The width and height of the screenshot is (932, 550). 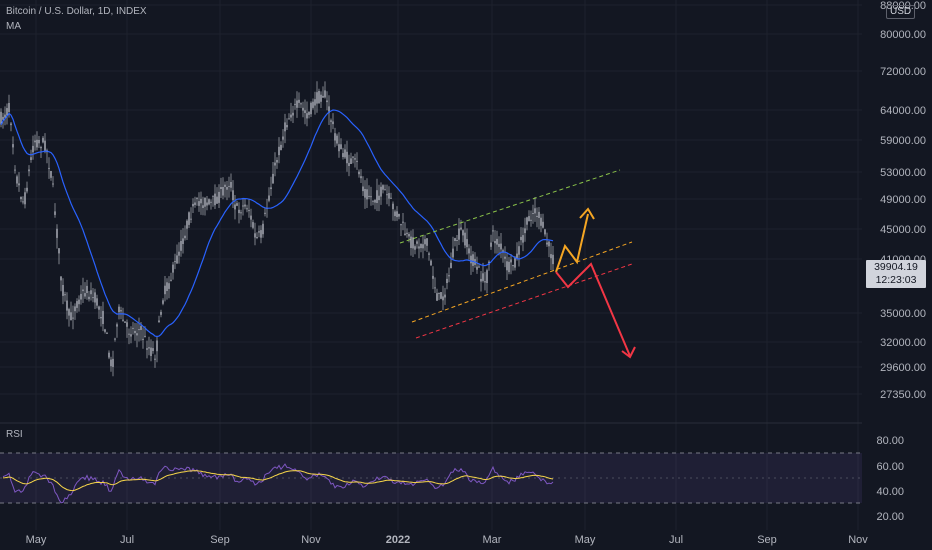 I want to click on rsi-tick-label: 40.00, so click(x=890, y=492).